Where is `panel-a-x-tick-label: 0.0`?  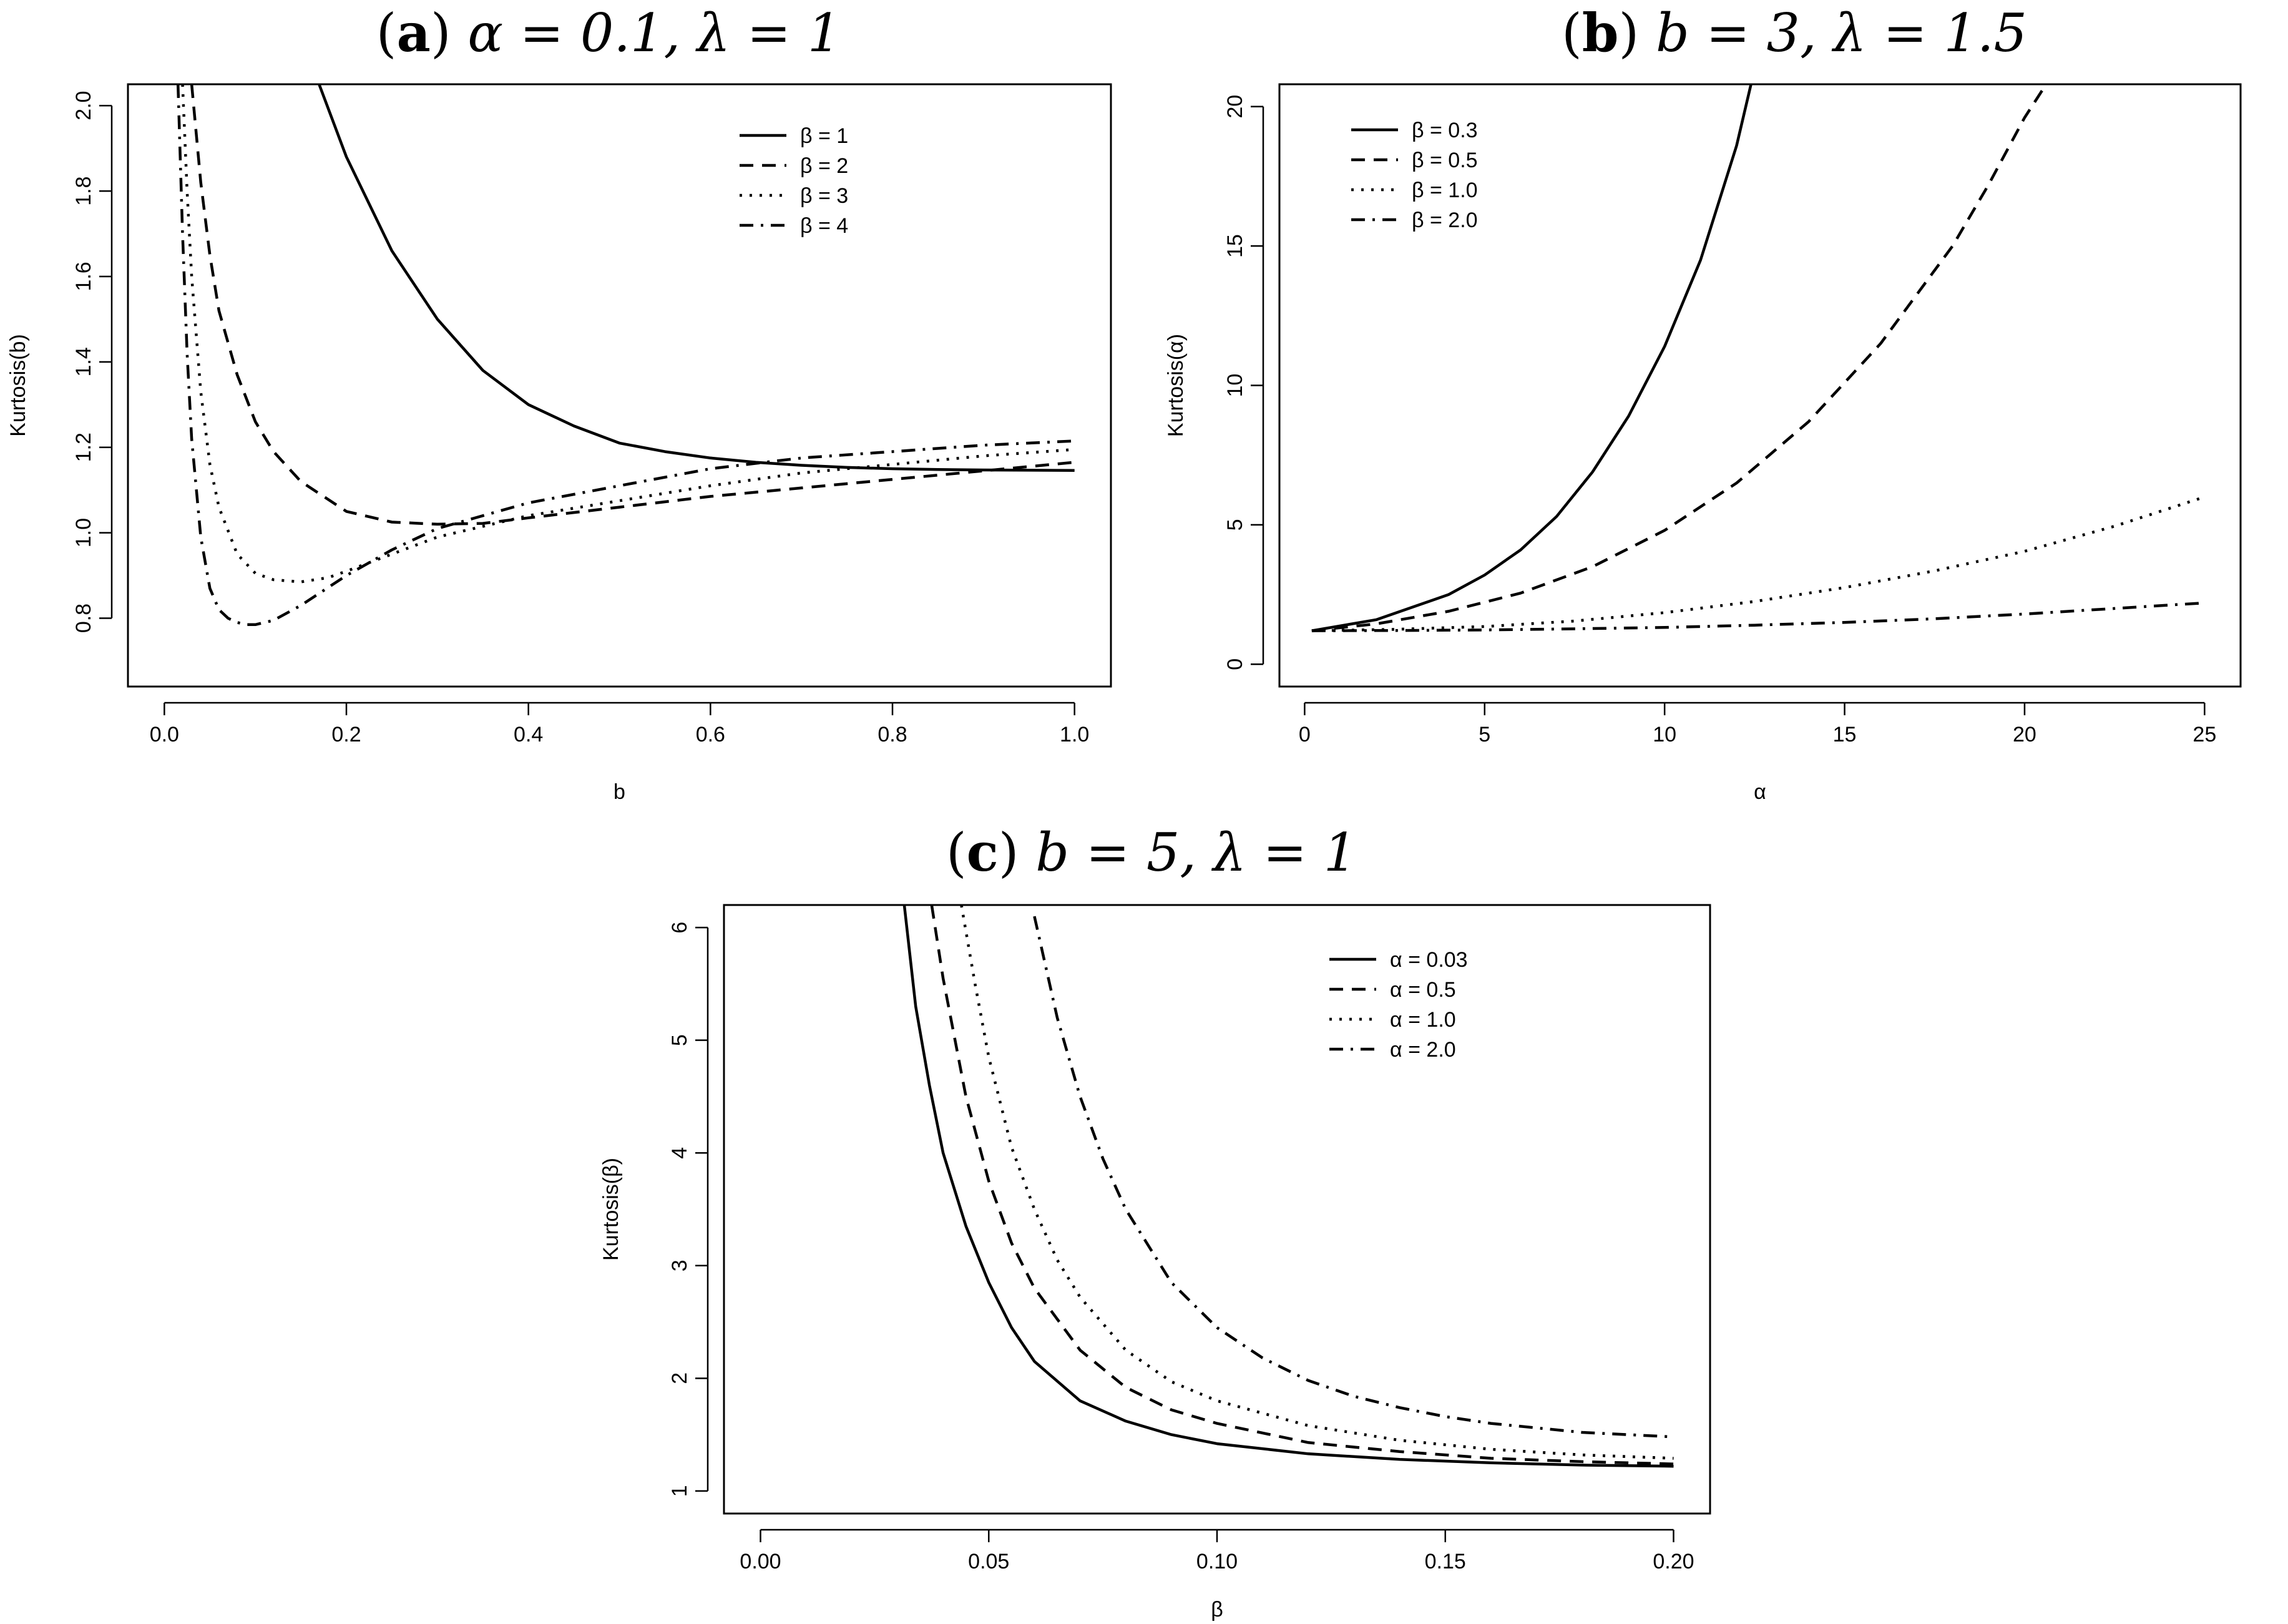
panel-a-x-tick-label: 0.0 is located at coordinates (164, 735).